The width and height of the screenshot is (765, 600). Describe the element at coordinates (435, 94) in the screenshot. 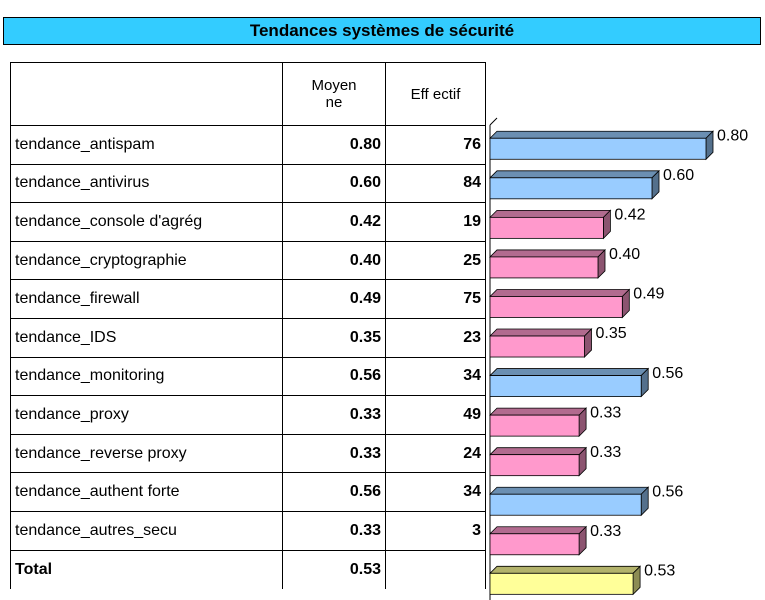

I see `header-cell: Eff ectif` at that location.